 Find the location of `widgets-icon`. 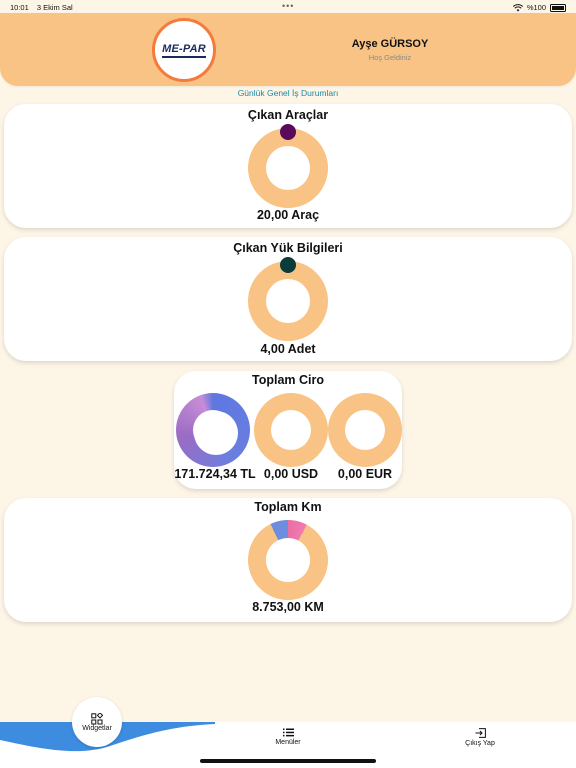

widgets-icon is located at coordinates (97, 718).